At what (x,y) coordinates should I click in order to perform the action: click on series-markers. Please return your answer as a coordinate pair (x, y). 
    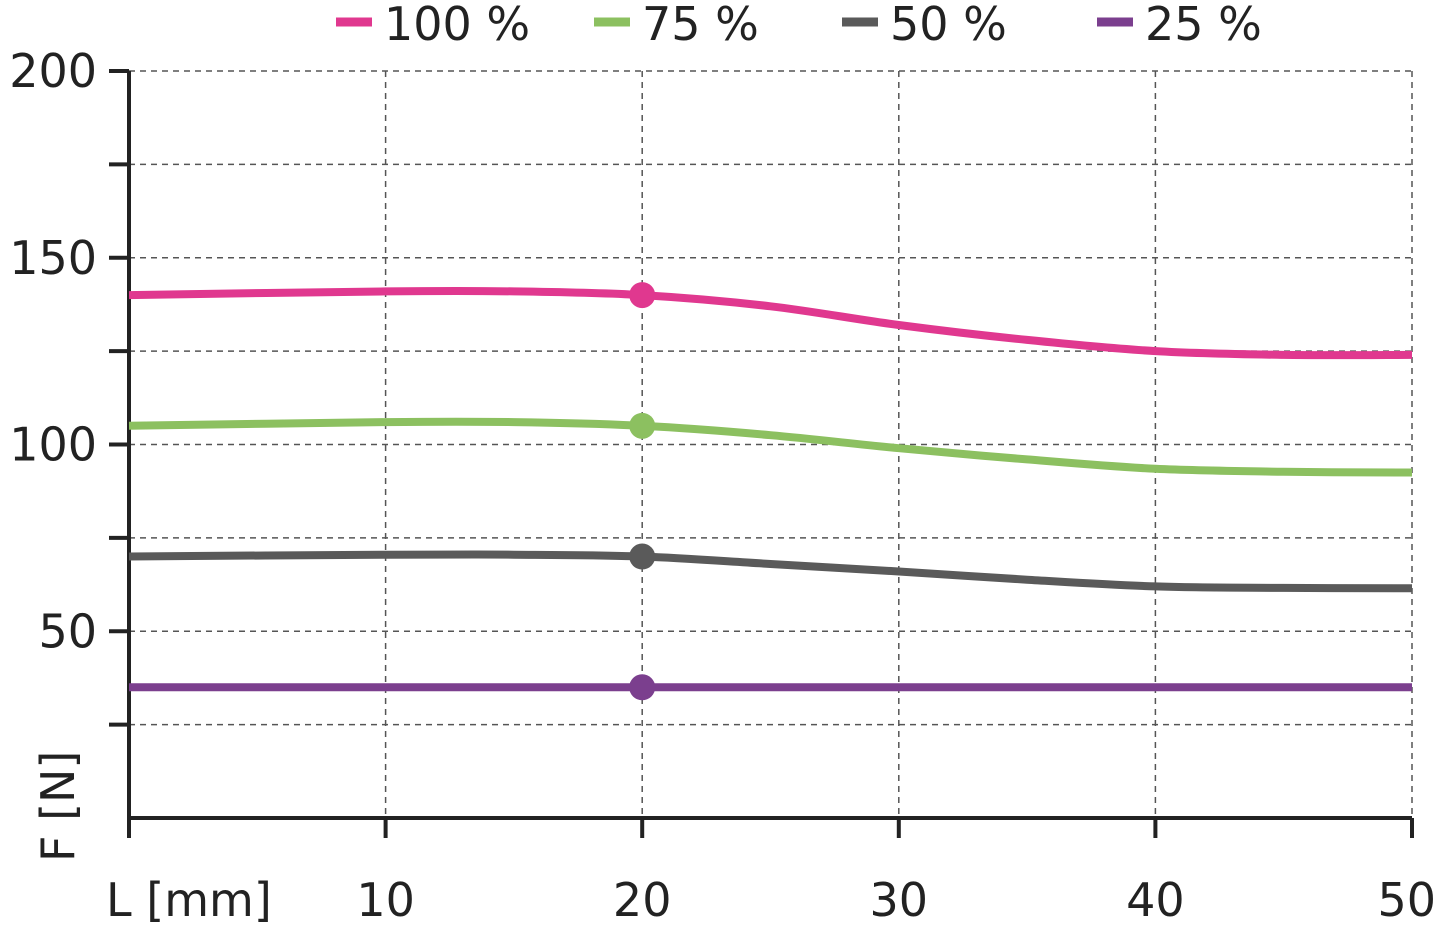
    Looking at the image, I should click on (642, 491).